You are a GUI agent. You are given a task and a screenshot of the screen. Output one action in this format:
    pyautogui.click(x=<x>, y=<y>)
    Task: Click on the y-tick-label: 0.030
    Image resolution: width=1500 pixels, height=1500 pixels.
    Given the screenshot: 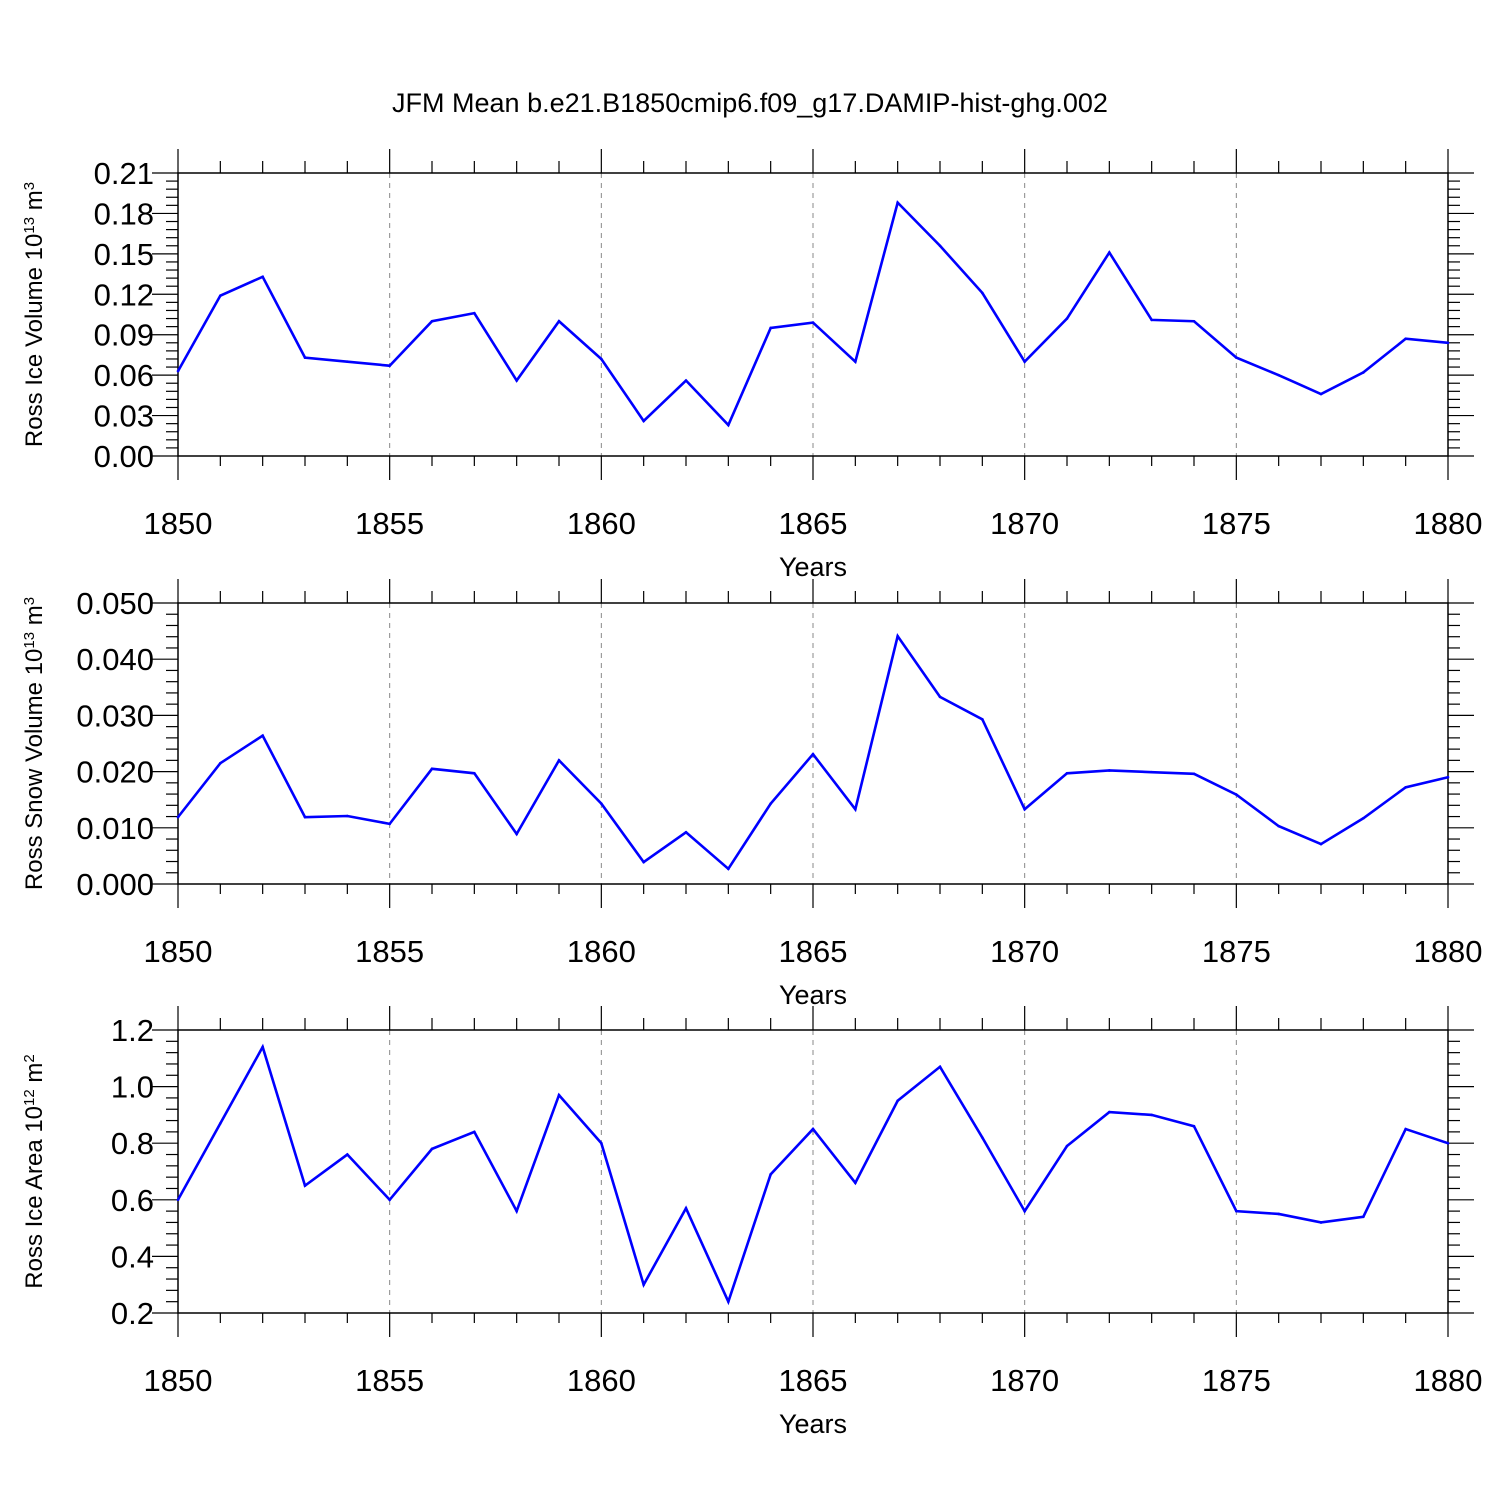 What is the action you would take?
    pyautogui.click(x=115, y=715)
    